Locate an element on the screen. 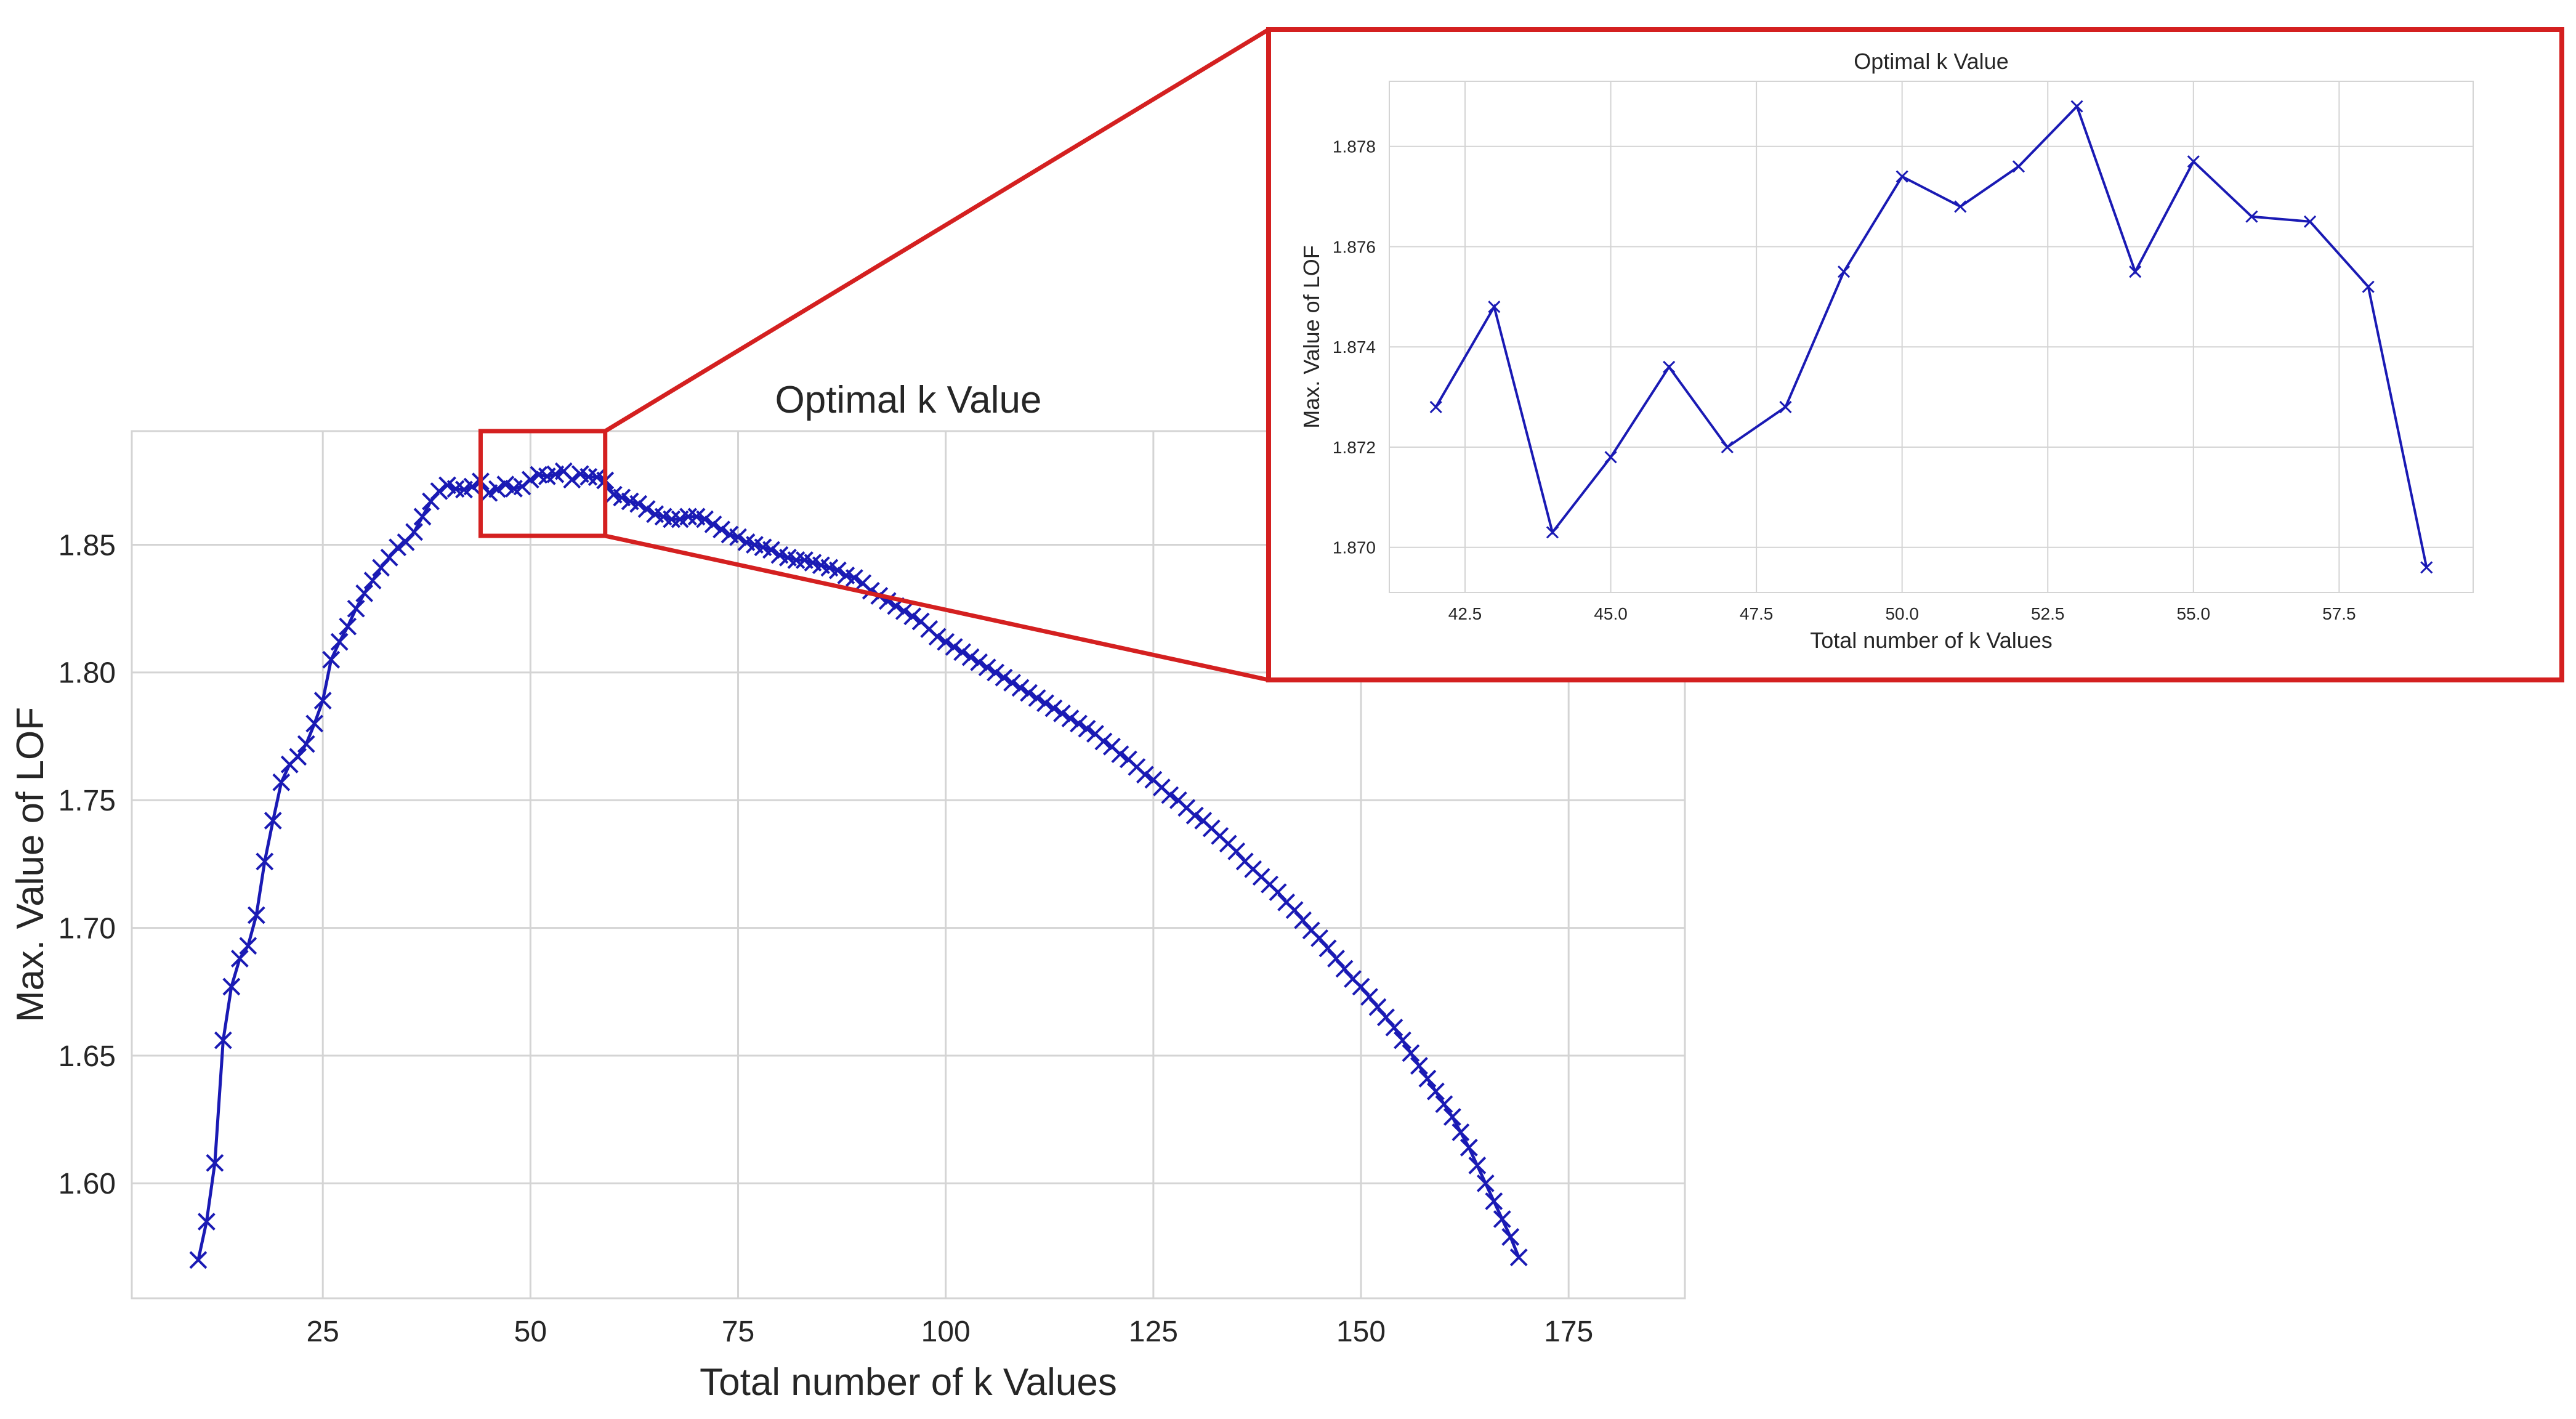 The image size is (2576, 1419). main-x-tick-label: 175 is located at coordinates (1568, 1332).